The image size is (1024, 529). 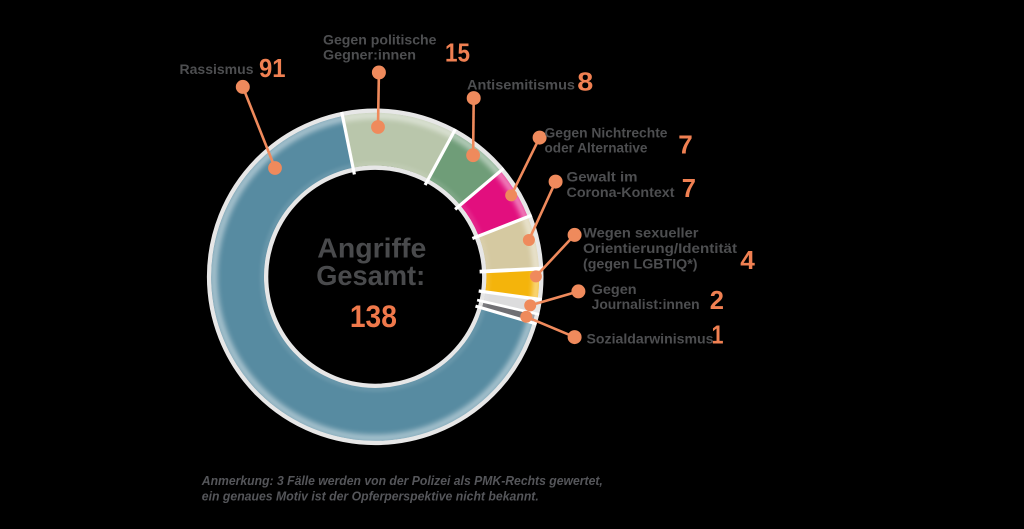 What do you see at coordinates (521, 84) in the screenshot?
I see `svg-text: Antisemitismus` at bounding box center [521, 84].